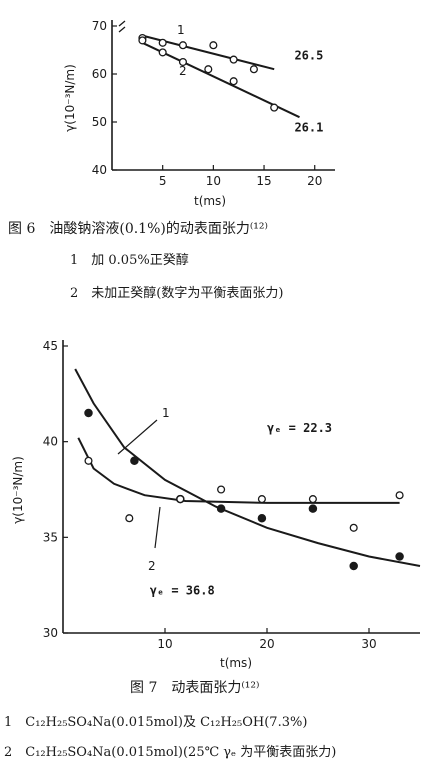 This screenshot has height=766, width=441. Describe the element at coordinates (99, 170) in the screenshot. I see `chart1-ytick-label: 40` at that location.